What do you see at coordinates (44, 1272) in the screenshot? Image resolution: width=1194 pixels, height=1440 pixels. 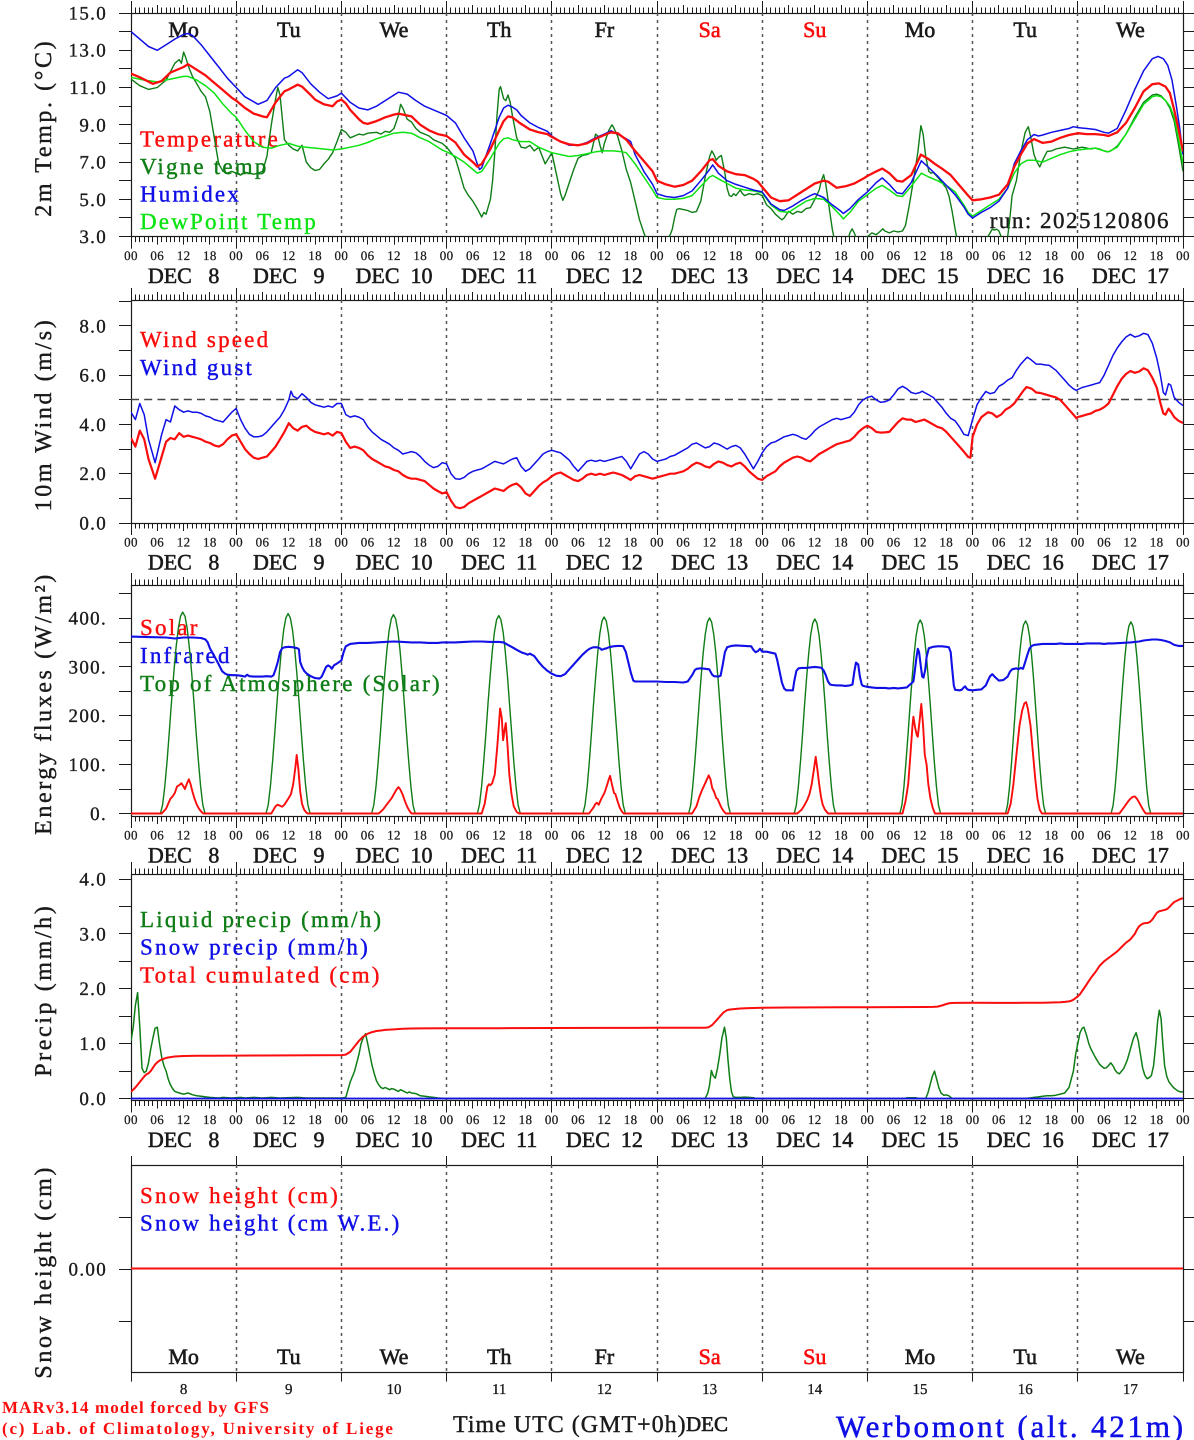 I see `svg-text: Snow height (cm)` at bounding box center [44, 1272].